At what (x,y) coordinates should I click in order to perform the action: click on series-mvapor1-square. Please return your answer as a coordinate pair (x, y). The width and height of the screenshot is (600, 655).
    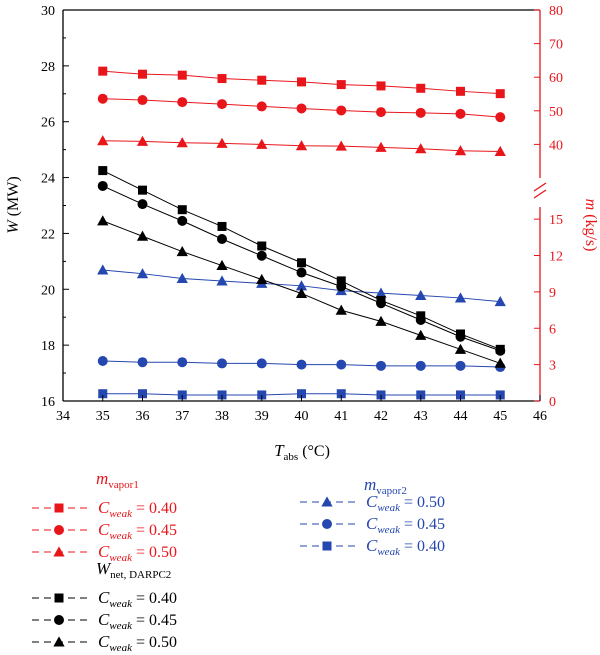
    Looking at the image, I should click on (301, 82).